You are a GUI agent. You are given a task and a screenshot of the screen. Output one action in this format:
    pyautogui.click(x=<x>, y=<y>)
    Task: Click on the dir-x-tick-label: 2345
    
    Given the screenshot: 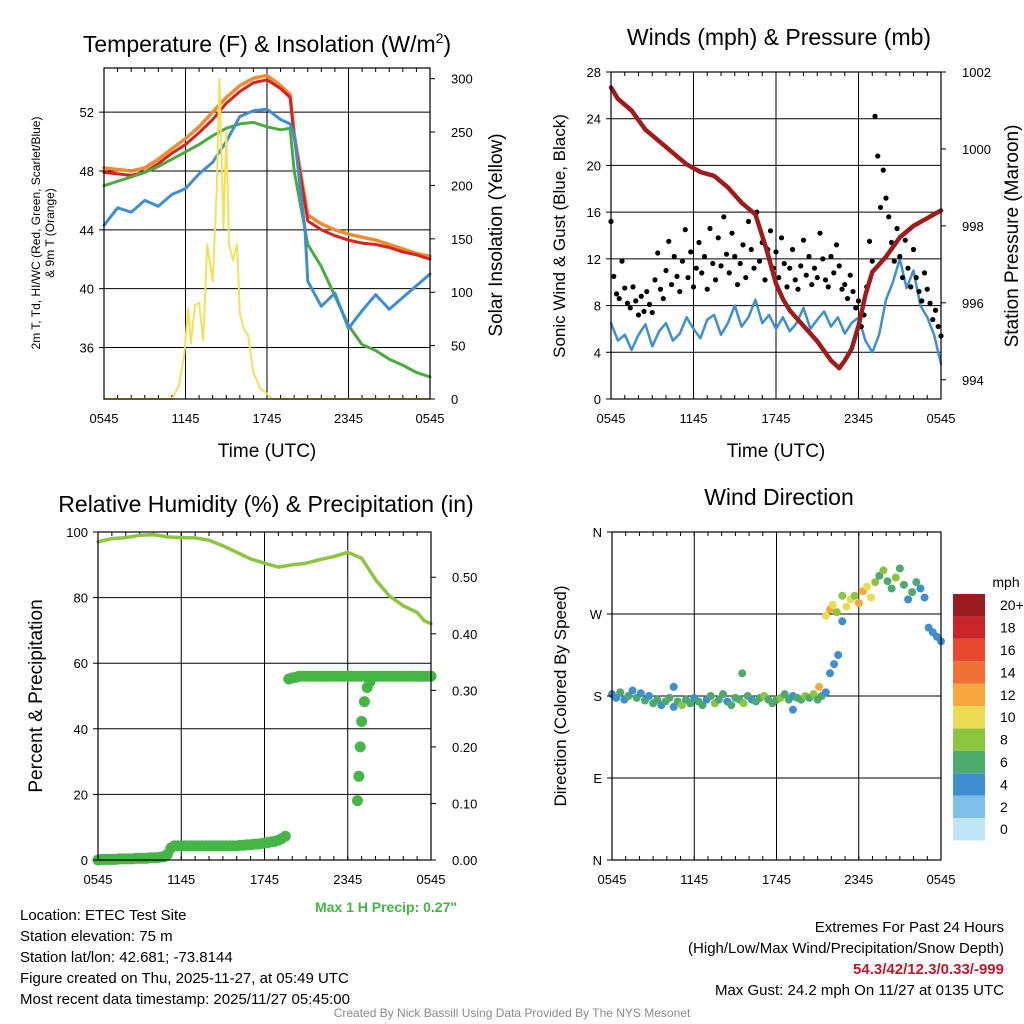 What is the action you would take?
    pyautogui.click(x=858, y=879)
    